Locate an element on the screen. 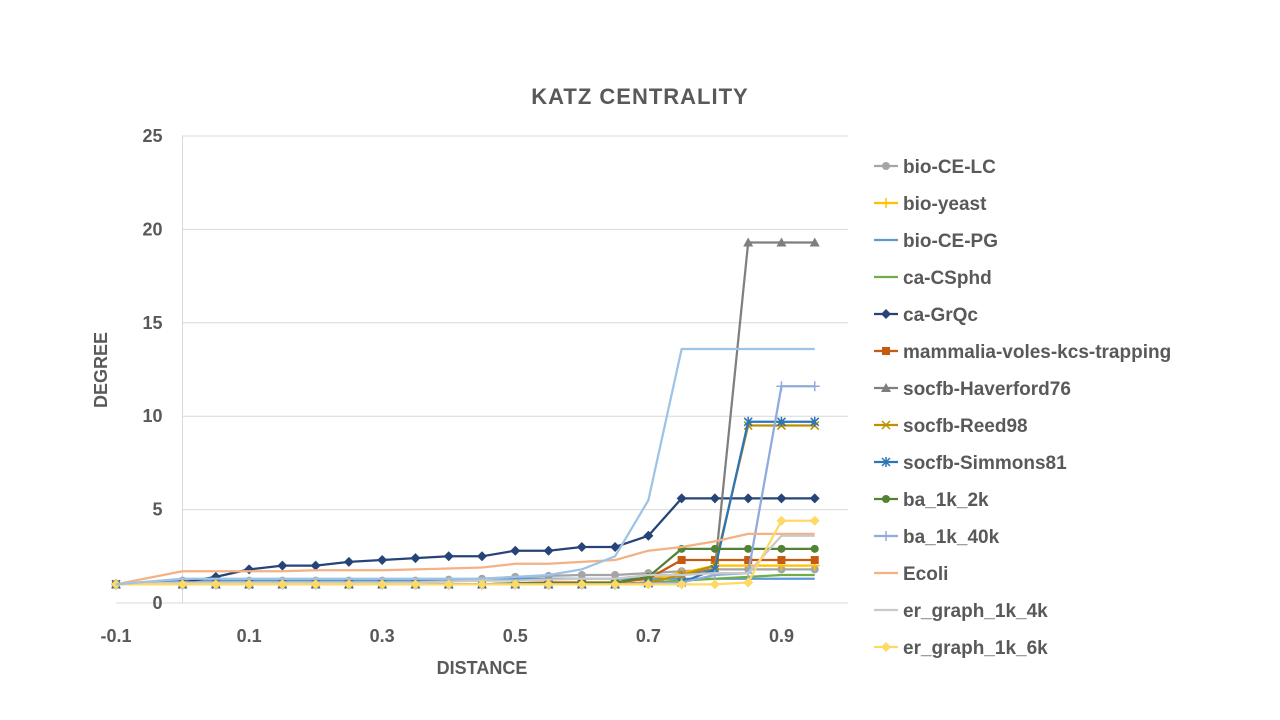  legend-label: ca-GrQc is located at coordinates (940, 315).